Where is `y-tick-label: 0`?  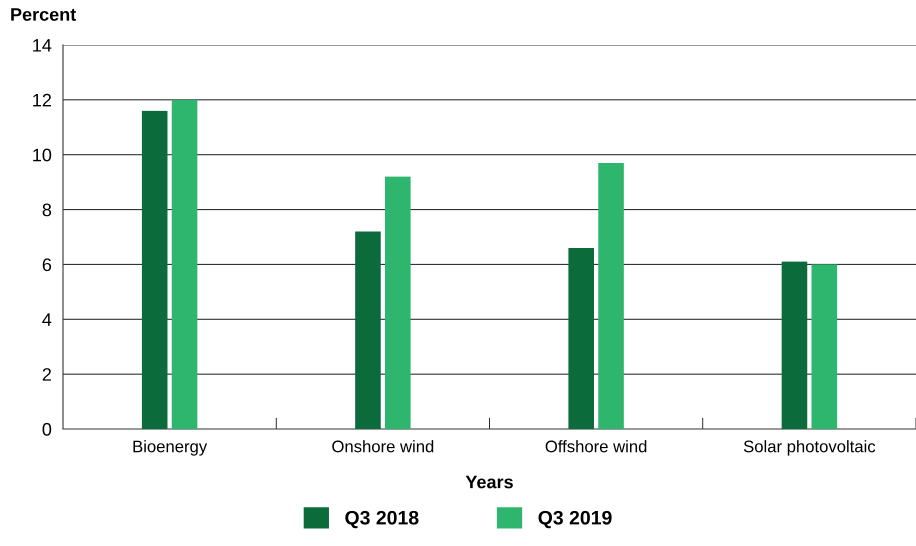 y-tick-label: 0 is located at coordinates (47, 429).